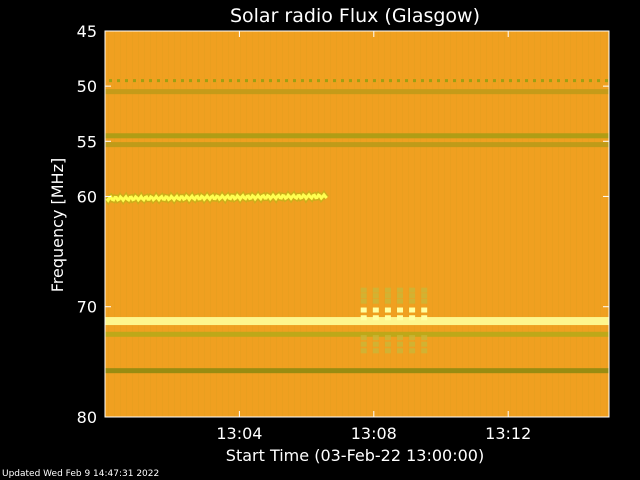 Image resolution: width=640 pixels, height=480 pixels. Describe the element at coordinates (87, 141) in the screenshot. I see `y-tick-label: 55` at that location.